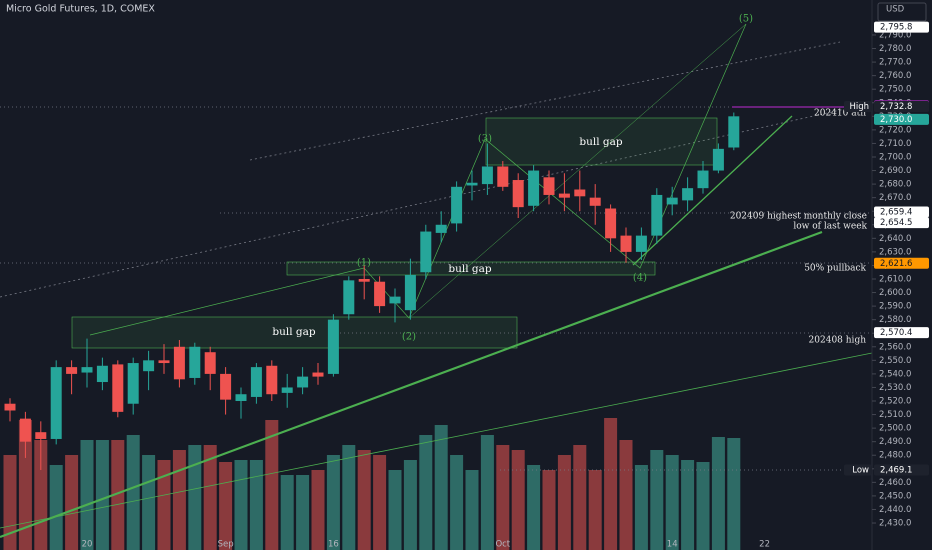 This screenshot has width=932, height=550. What do you see at coordinates (896, 28) in the screenshot?
I see `price-label: 2,795.8` at bounding box center [896, 28].